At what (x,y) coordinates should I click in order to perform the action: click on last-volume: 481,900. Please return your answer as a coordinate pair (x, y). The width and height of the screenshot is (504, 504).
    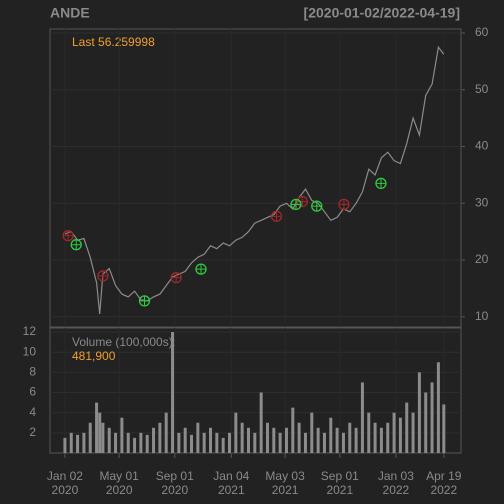
    Looking at the image, I should click on (94, 356).